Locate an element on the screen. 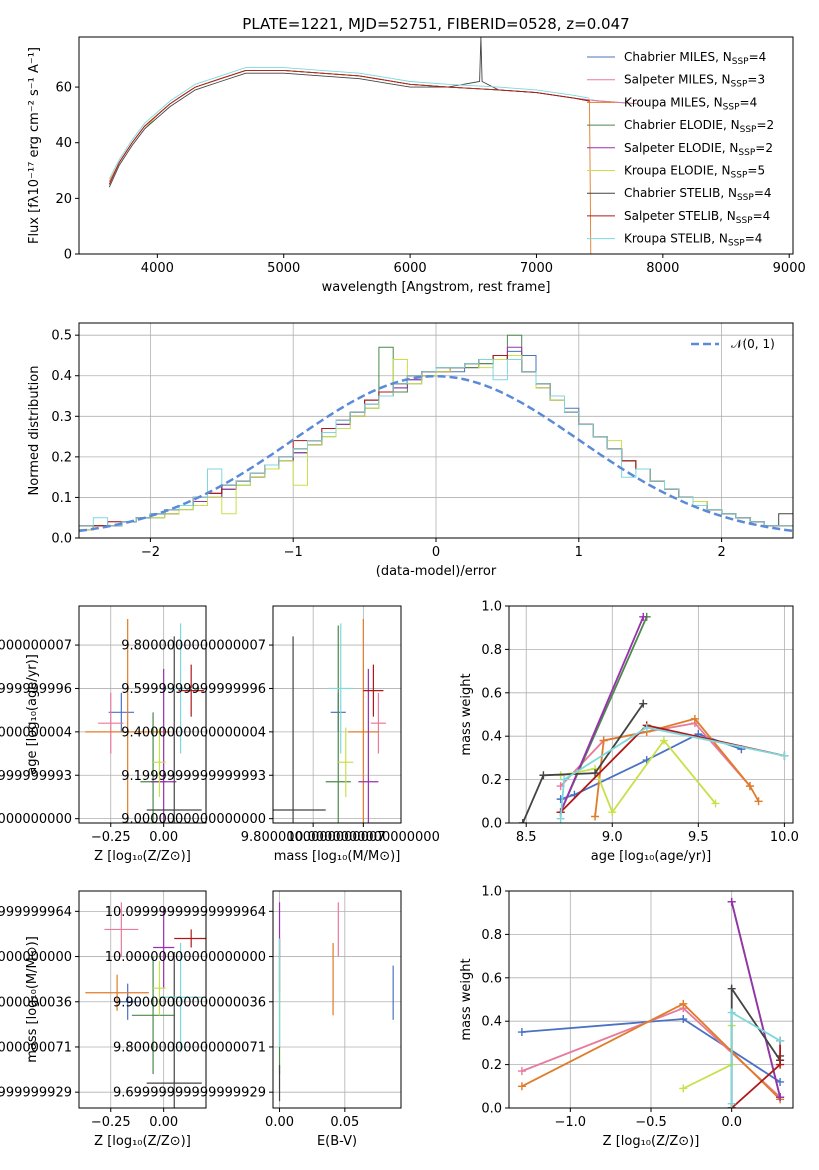 This screenshot has height=1170, width=819. y-tick-label: 9.1999999999999993 is located at coordinates (193, 776).